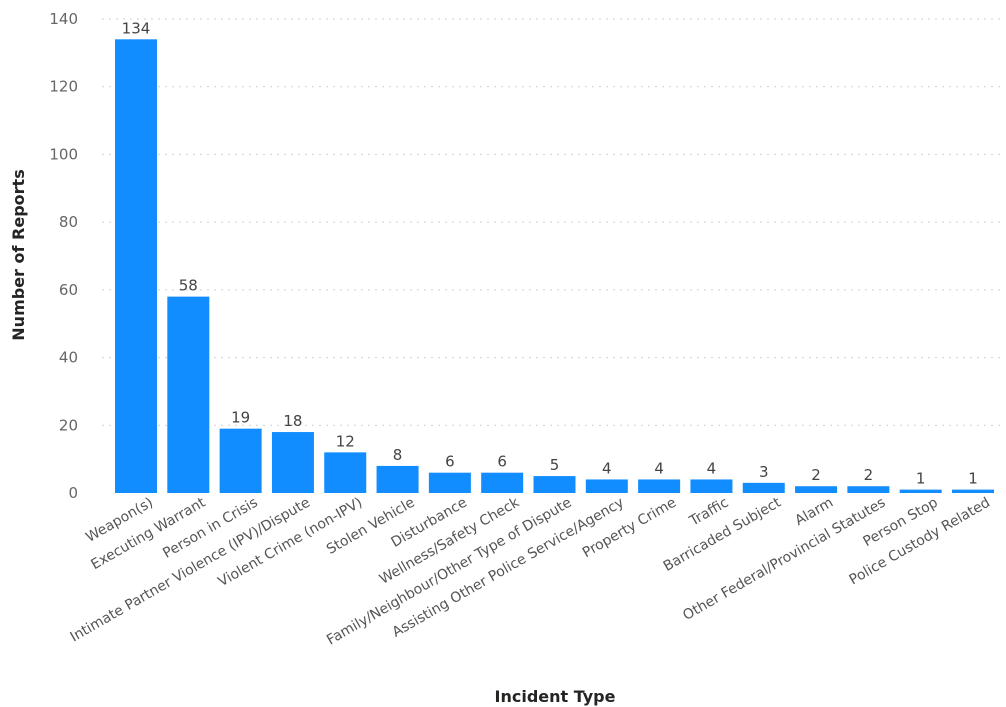 This screenshot has width=1006, height=707. What do you see at coordinates (240, 418) in the screenshot?
I see `data-label: 19` at bounding box center [240, 418].